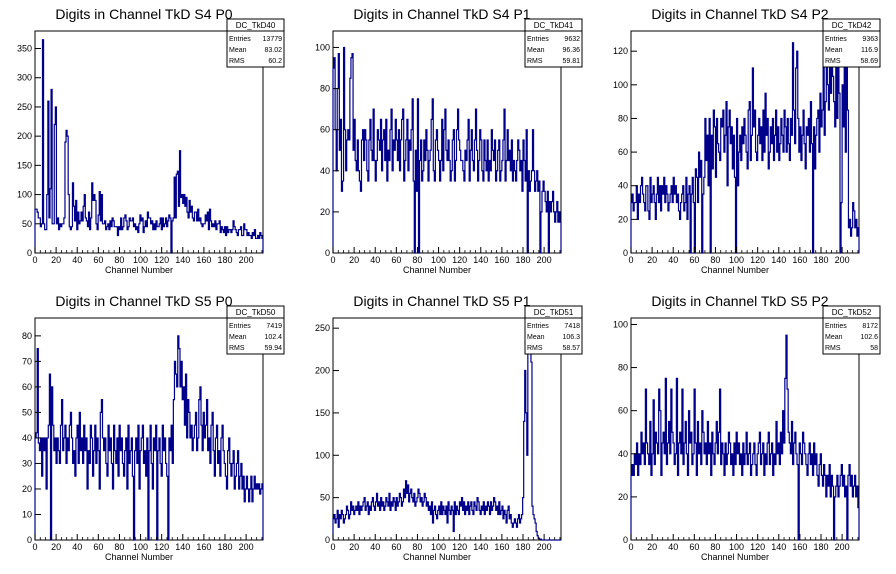  I want to click on stats-value: 106.3, so click(571, 337).